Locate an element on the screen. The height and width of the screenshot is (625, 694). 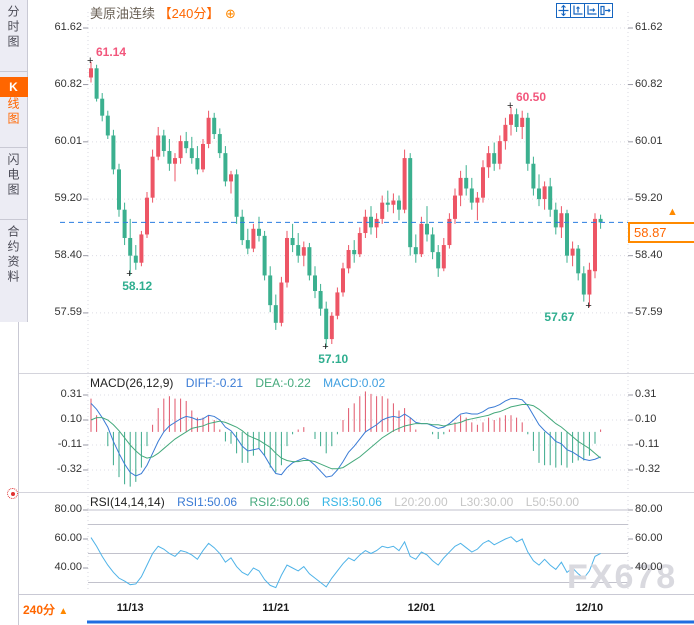
sidebar-tab-lightning-chart: 闪电图 is located at coordinates (13, 184).